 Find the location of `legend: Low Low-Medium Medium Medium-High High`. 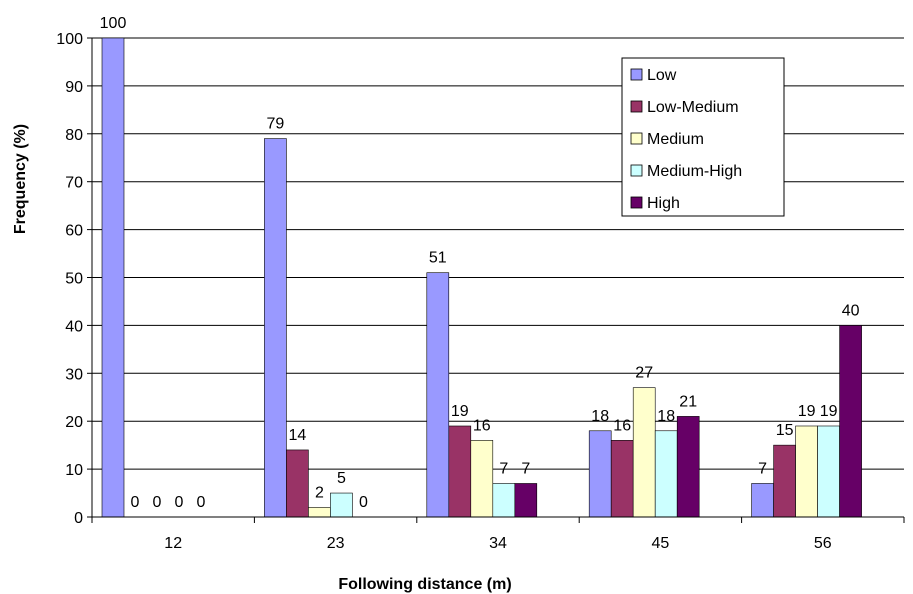

legend: Low Low-Medium Medium Medium-High High is located at coordinates (703, 137).